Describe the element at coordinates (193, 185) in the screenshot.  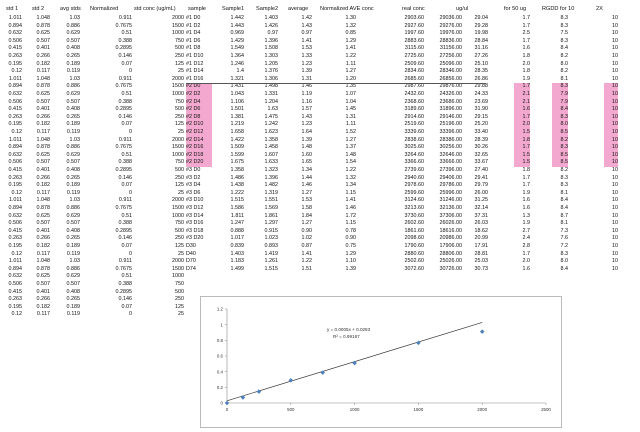
I see `sample-name-cell: #3 D4` at that location.